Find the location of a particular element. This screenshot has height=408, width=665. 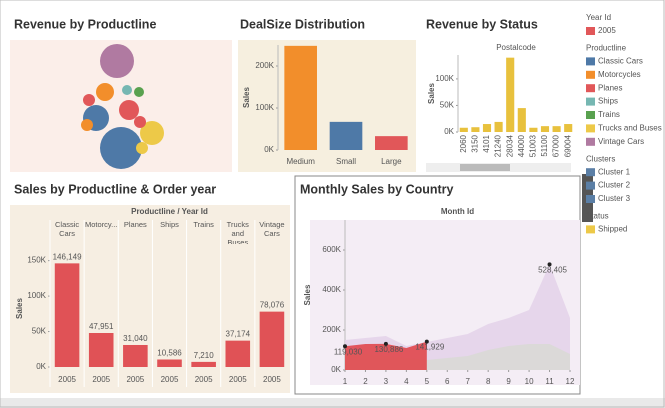

category-cell: Planes is located at coordinates (135, 224).